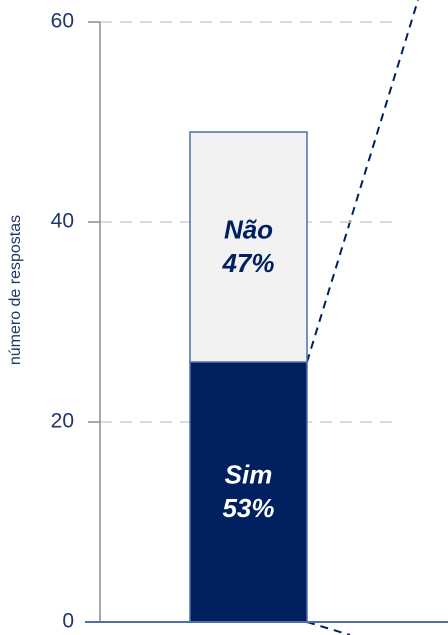  I want to click on y-axis-label: número de respostas, so click(15, 290).